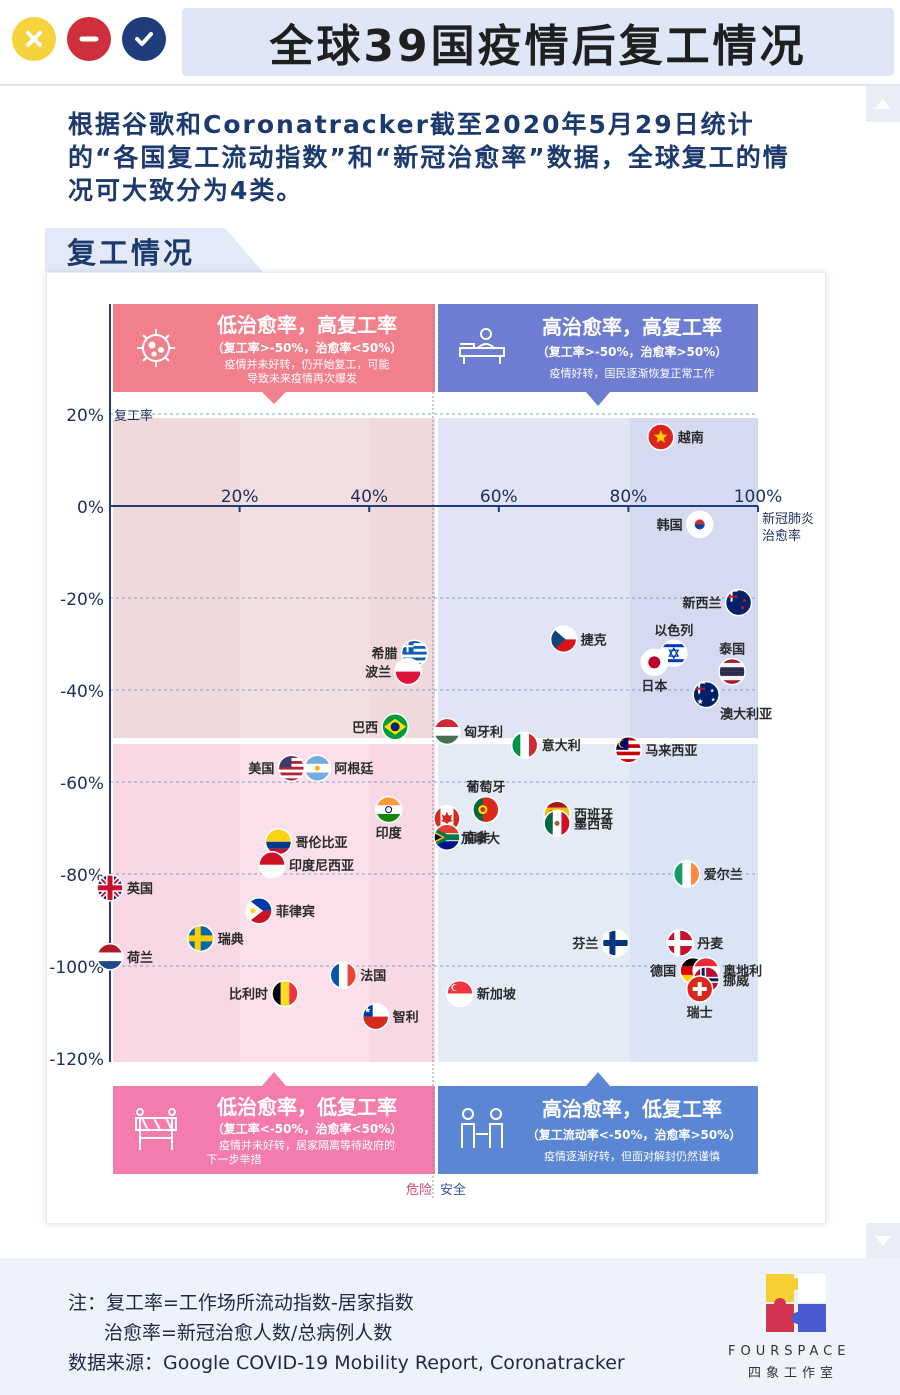  What do you see at coordinates (499, 497) in the screenshot?
I see `x-tick-label: 60%` at bounding box center [499, 497].